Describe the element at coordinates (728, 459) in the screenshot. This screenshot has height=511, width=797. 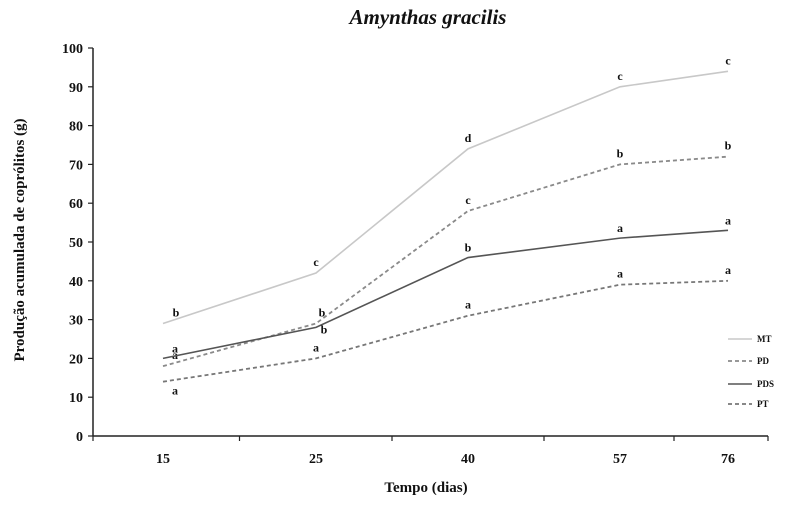
I see `x-tick-label: 76` at that location.